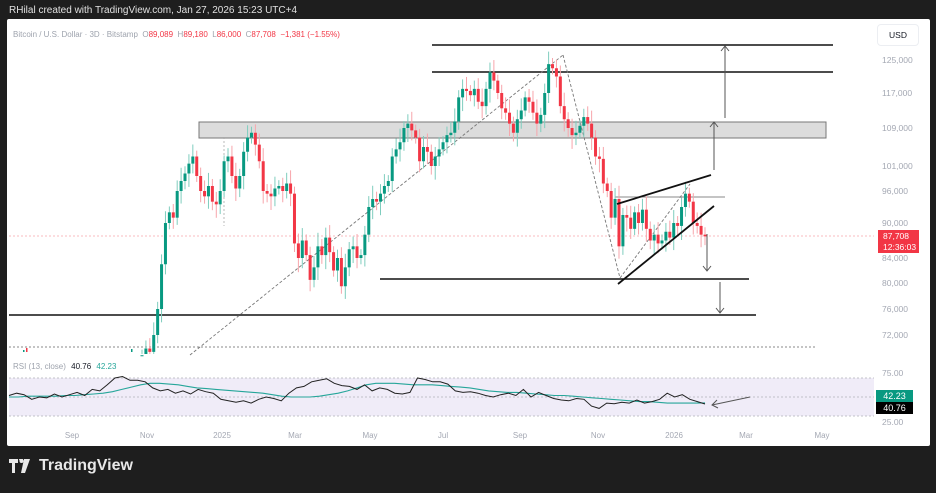  I want to click on trend-line-wedge, so click(655, 231).